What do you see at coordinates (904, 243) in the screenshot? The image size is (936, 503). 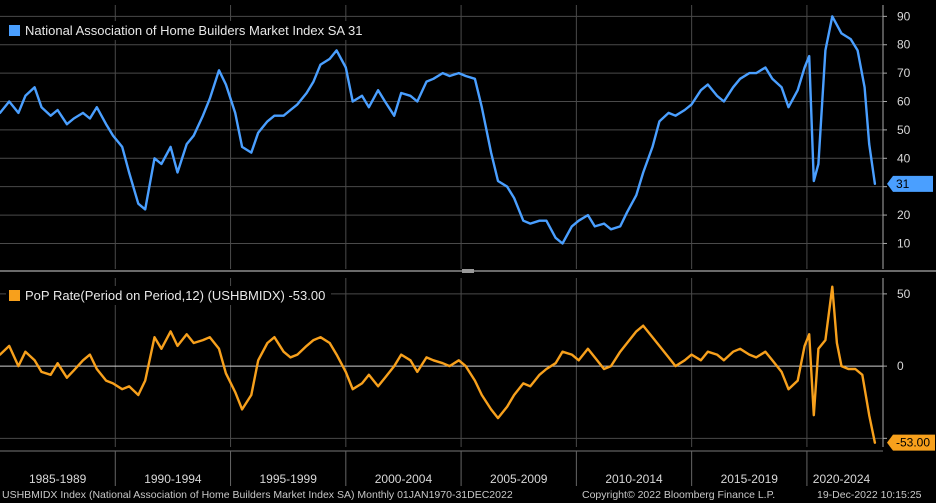 I see `top-ytick-label-0: 10` at bounding box center [904, 243].